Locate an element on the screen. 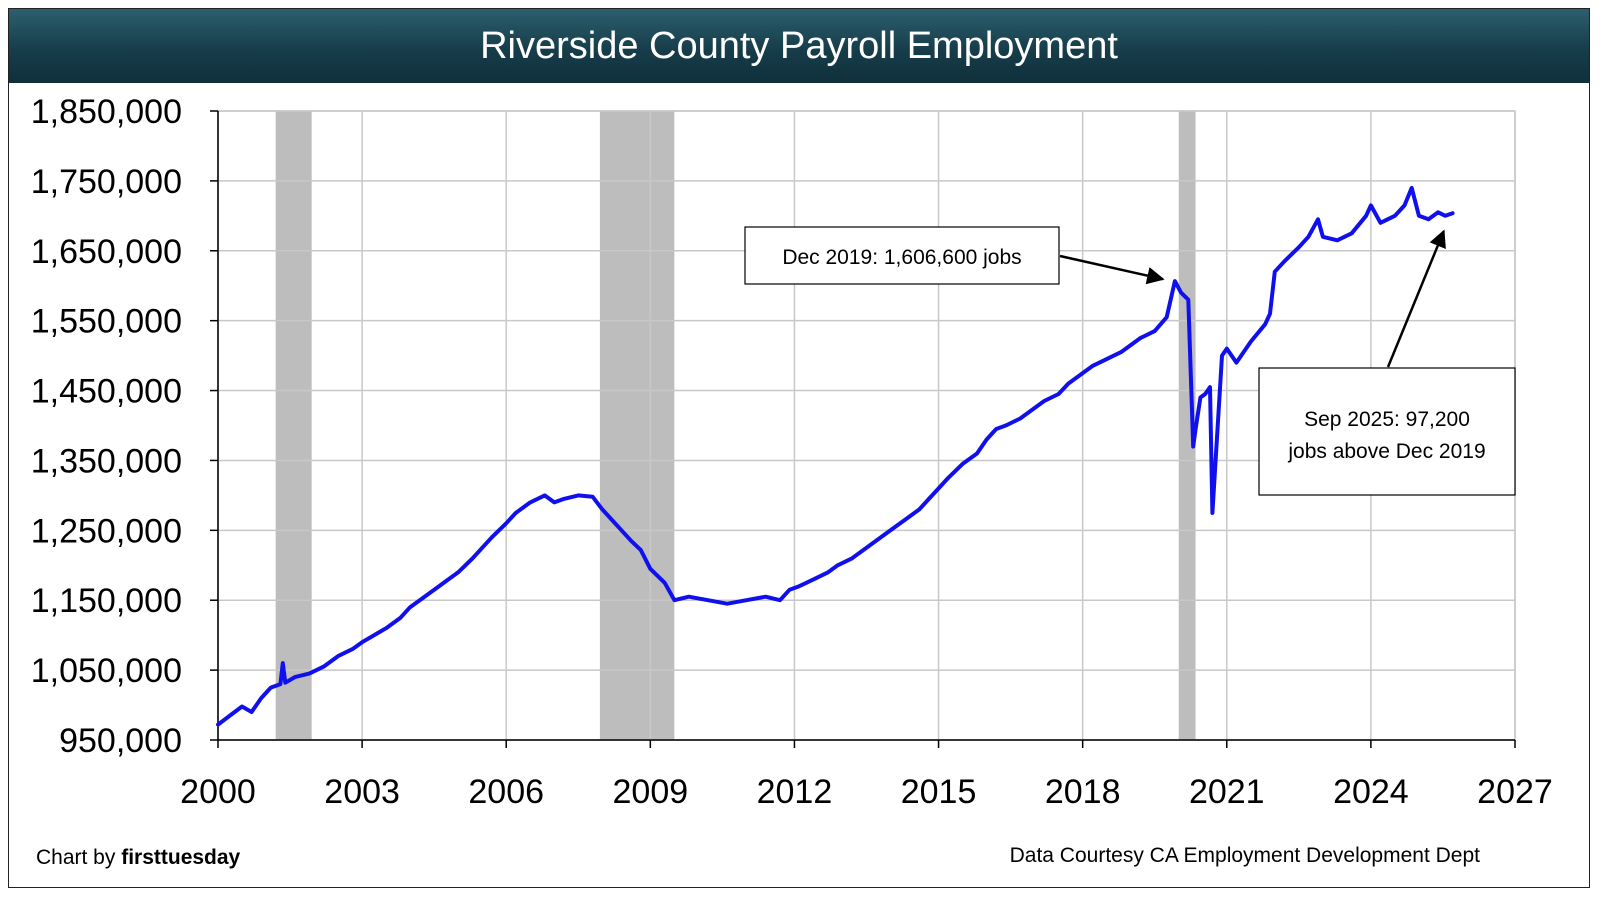 Image resolution: width=1600 pixels, height=898 pixels. x-tick-label: 2018 is located at coordinates (1083, 792).